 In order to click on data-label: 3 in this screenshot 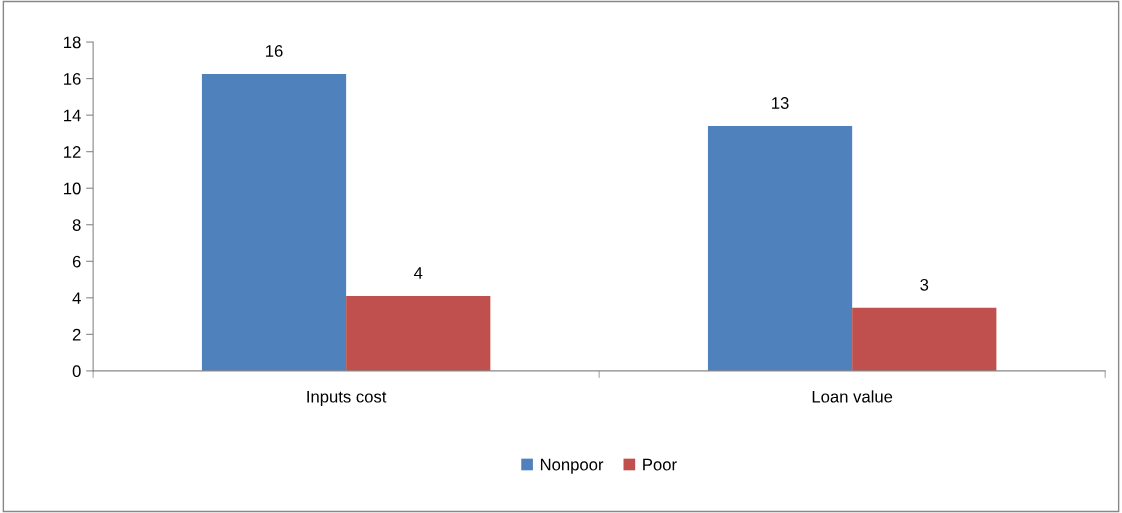, I will do `click(924, 284)`.